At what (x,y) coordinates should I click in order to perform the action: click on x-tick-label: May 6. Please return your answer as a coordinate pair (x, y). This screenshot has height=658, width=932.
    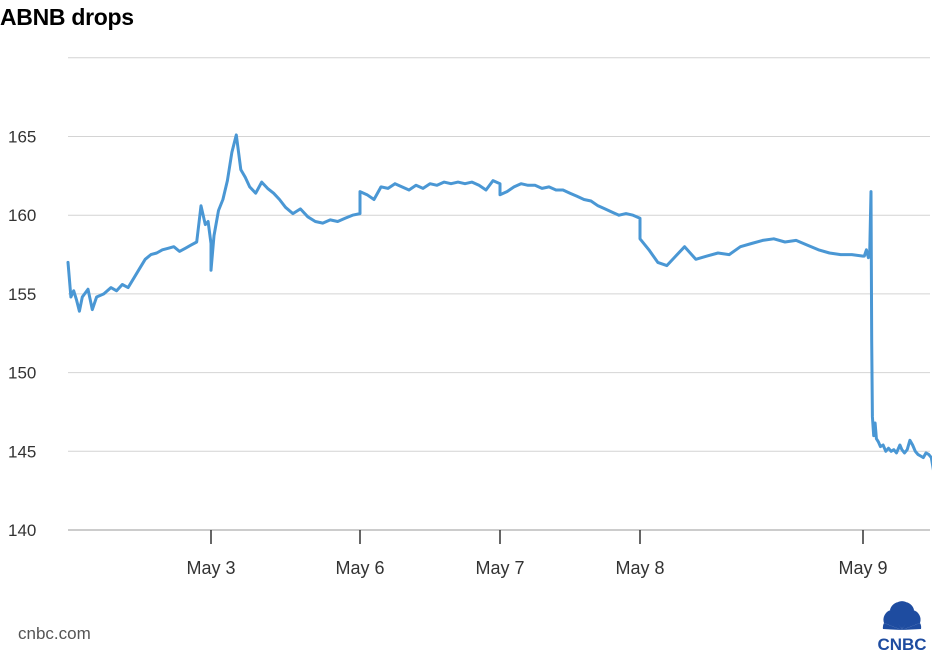
    Looking at the image, I should click on (359, 568).